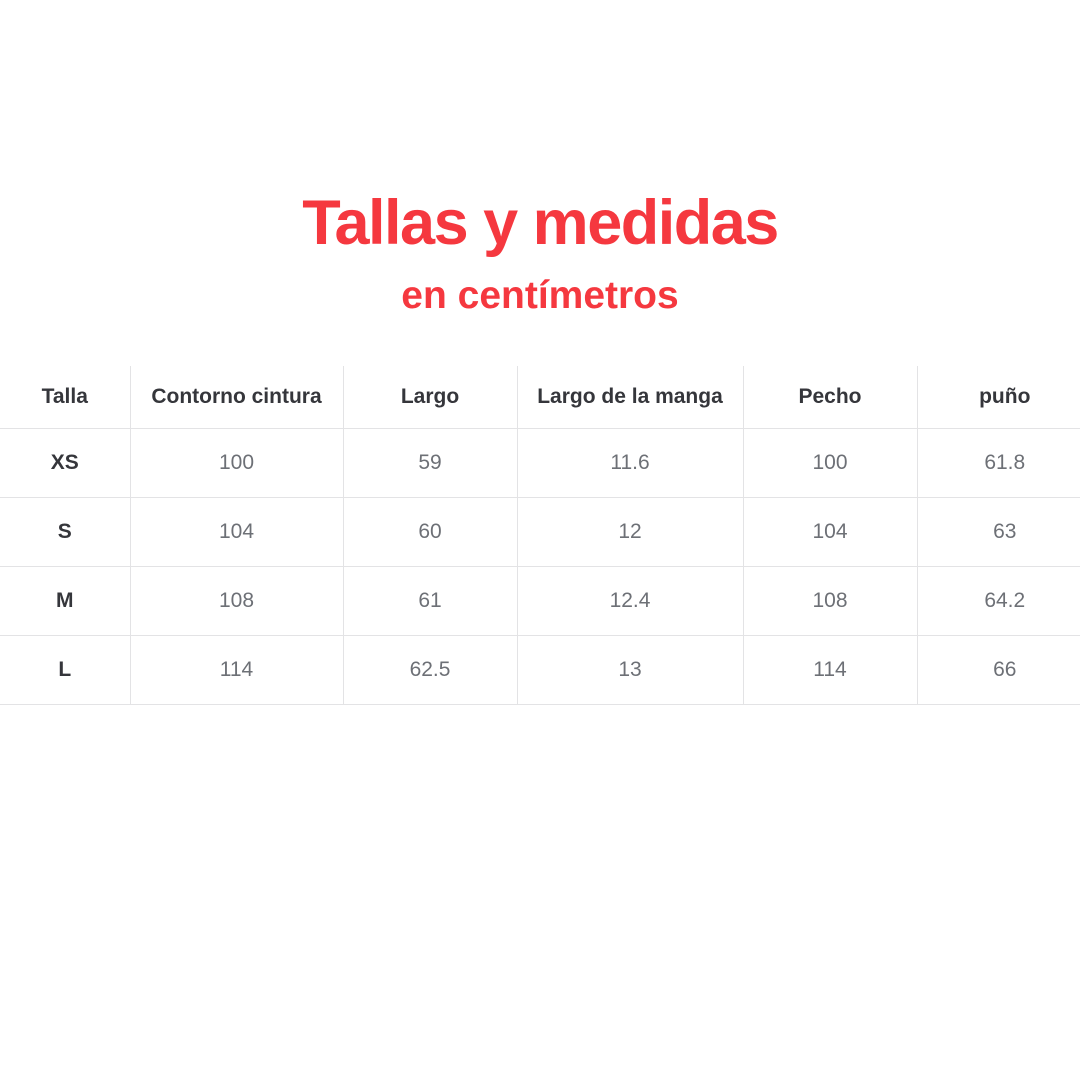 The height and width of the screenshot is (1080, 1080). What do you see at coordinates (540, 295) in the screenshot?
I see `page-subtitle: en centímetros` at bounding box center [540, 295].